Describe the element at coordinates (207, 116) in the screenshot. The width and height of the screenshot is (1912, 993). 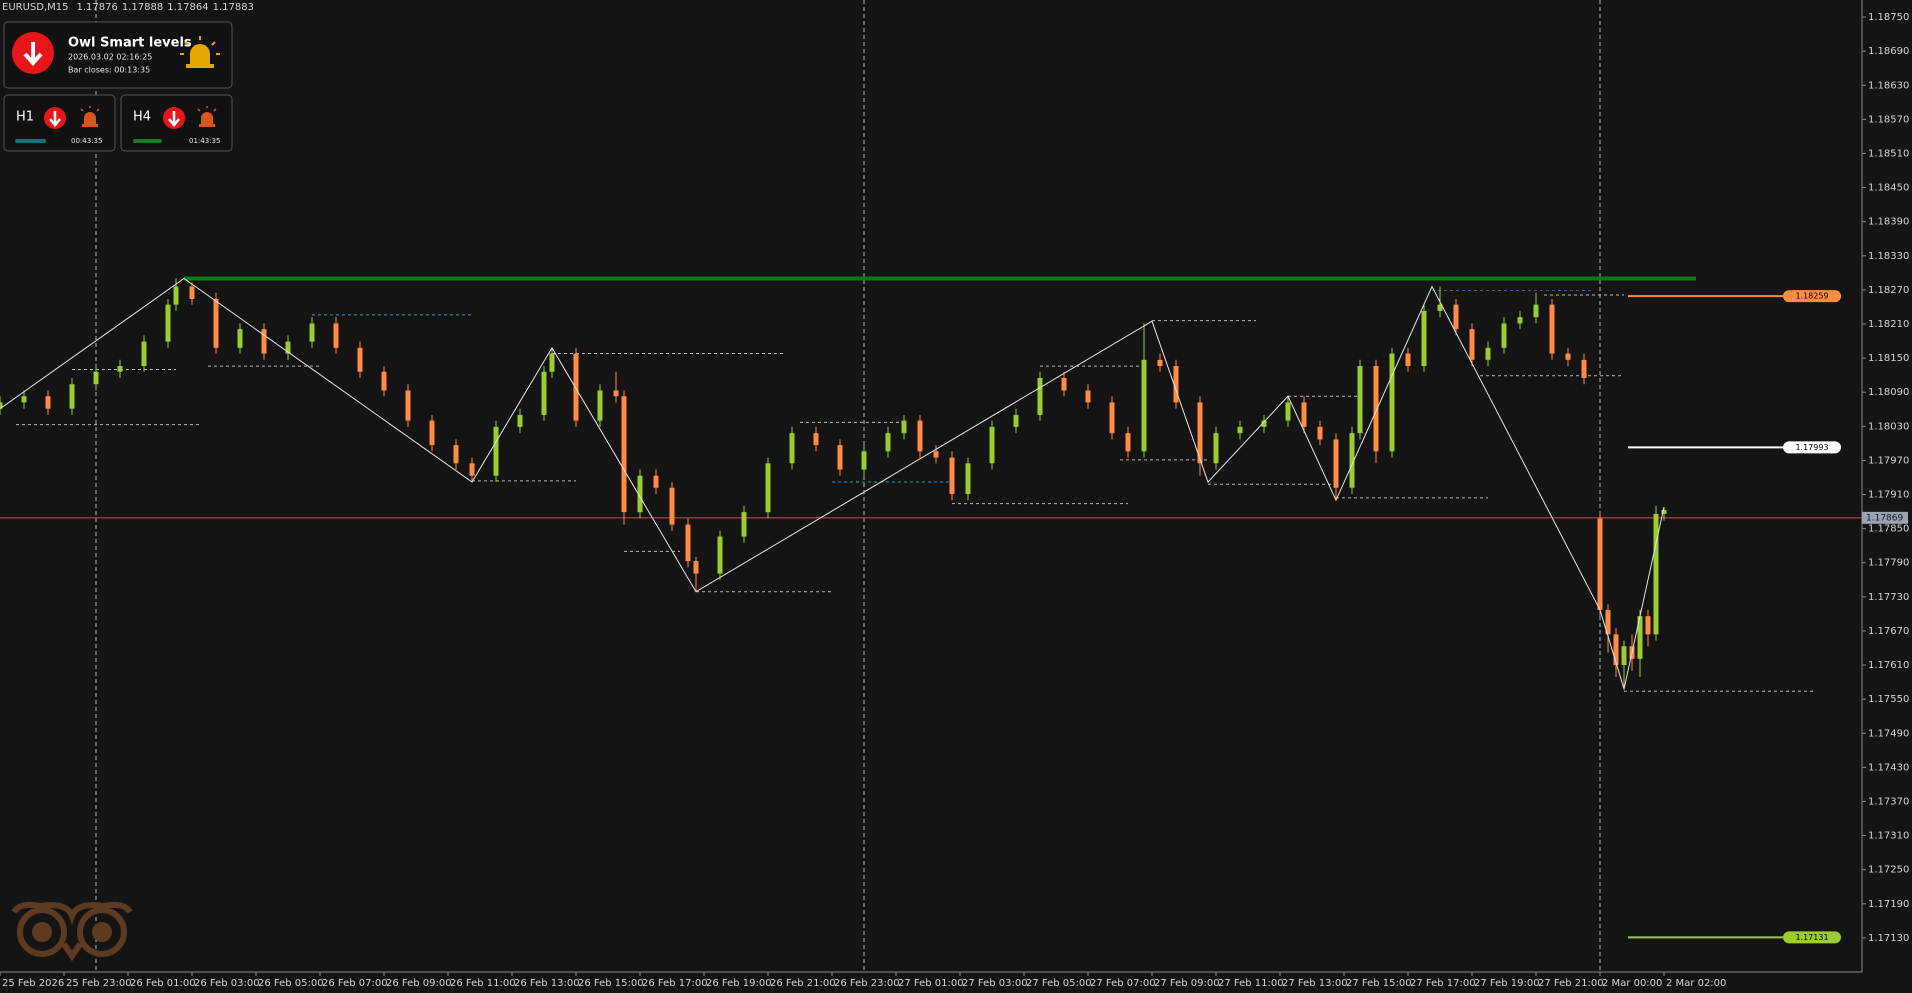
I see `h4-alarm` at that location.